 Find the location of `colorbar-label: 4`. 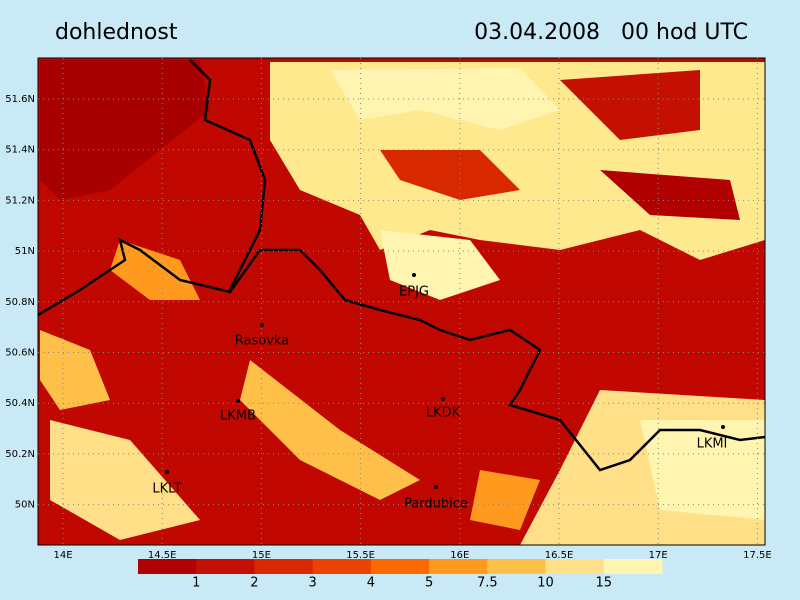

colorbar-label: 4 is located at coordinates (371, 583).